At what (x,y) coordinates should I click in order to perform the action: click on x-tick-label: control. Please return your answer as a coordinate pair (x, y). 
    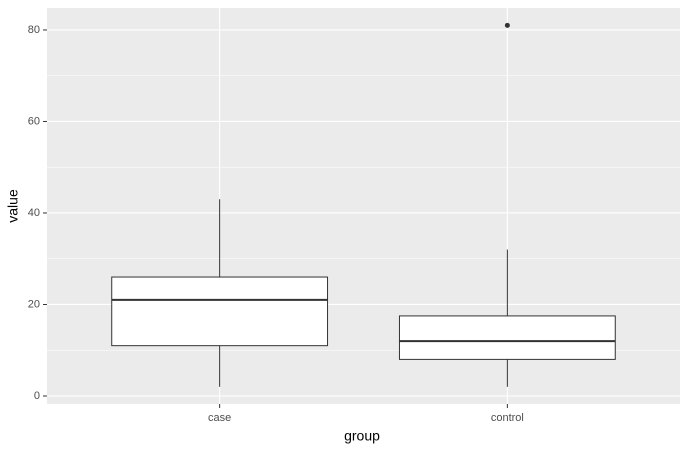
    Looking at the image, I should click on (507, 418).